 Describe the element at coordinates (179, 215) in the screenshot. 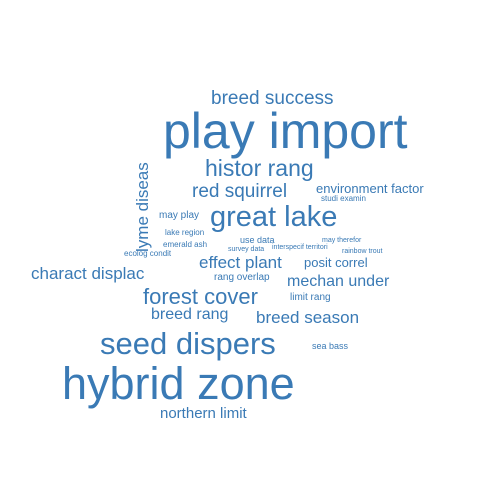

I see `word-may-play: may play` at that location.